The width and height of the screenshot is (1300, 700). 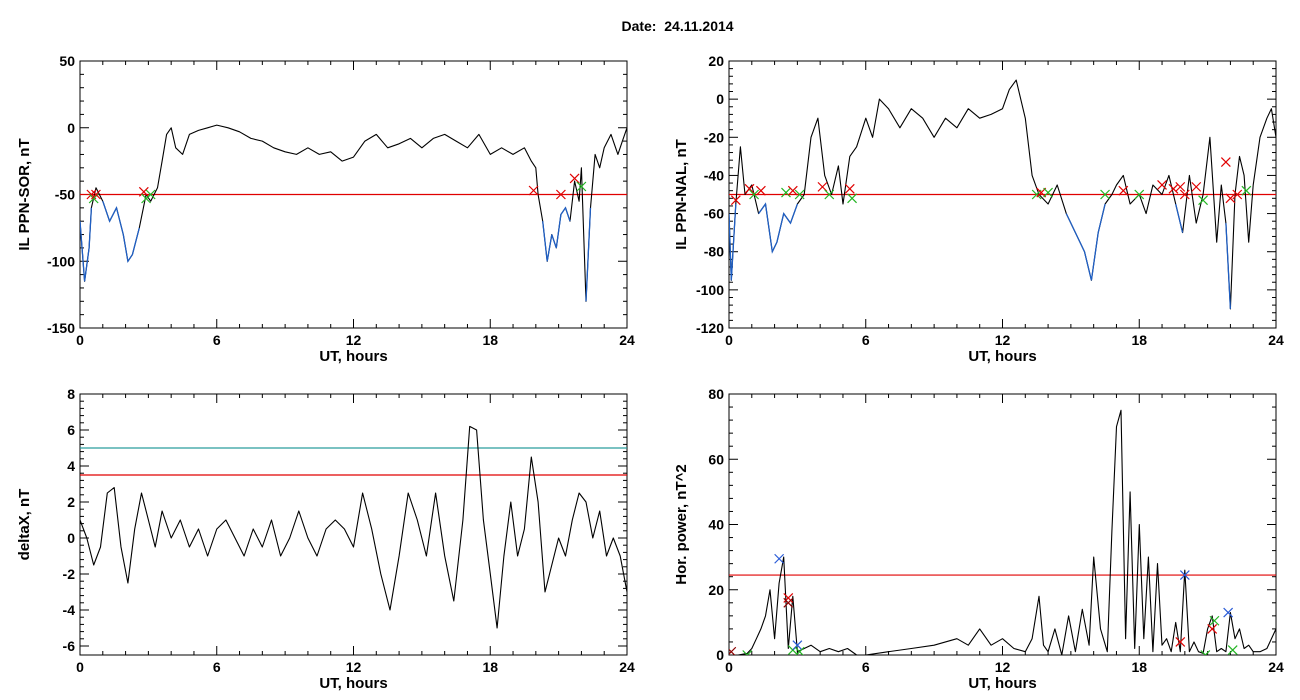 I want to click on date-label: Date:, so click(x=639, y=26).